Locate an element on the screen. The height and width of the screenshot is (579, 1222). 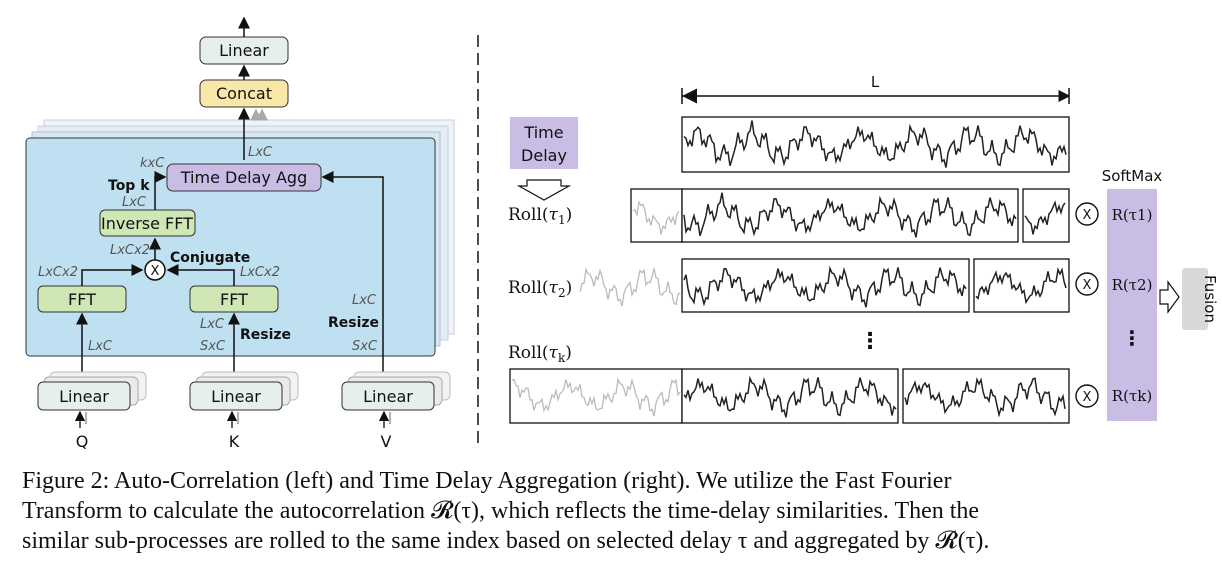
row2-multiply-symbol: X is located at coordinates (1087, 285).